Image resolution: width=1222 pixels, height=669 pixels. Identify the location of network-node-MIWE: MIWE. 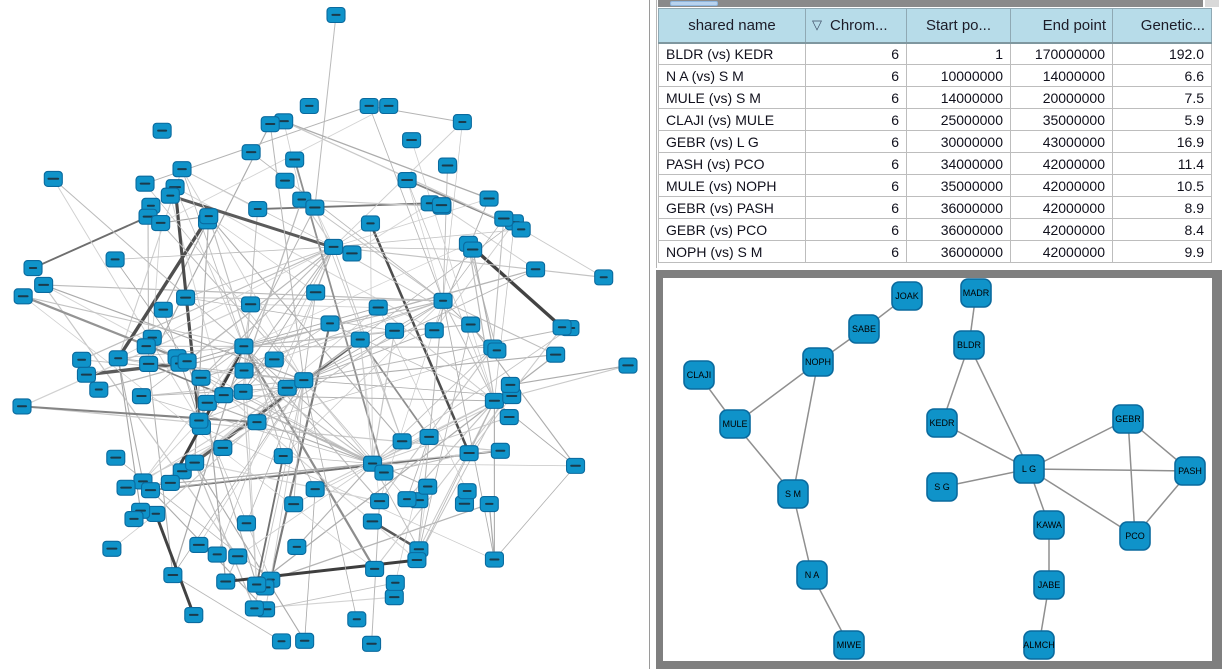
(849, 645).